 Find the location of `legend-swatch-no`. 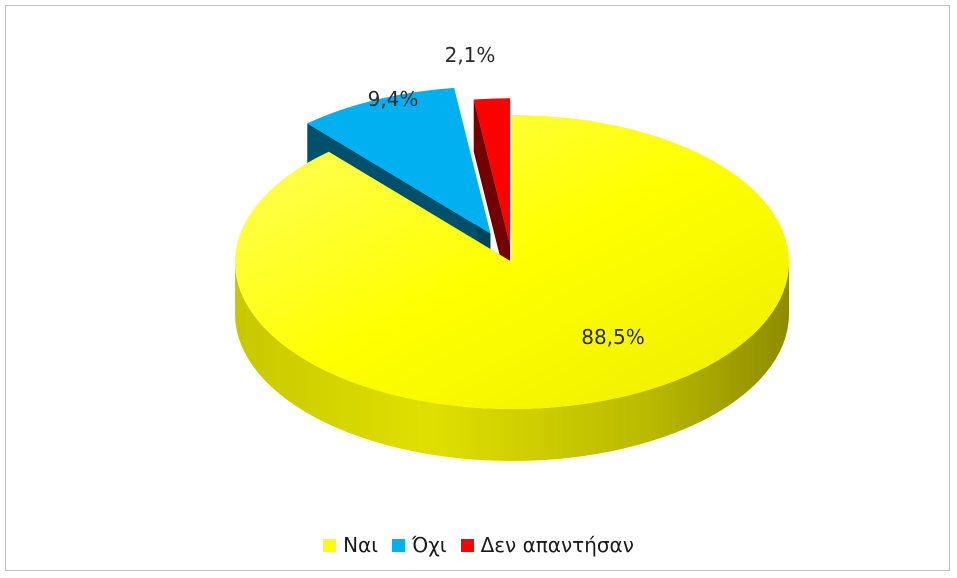

legend-swatch-no is located at coordinates (398, 545).